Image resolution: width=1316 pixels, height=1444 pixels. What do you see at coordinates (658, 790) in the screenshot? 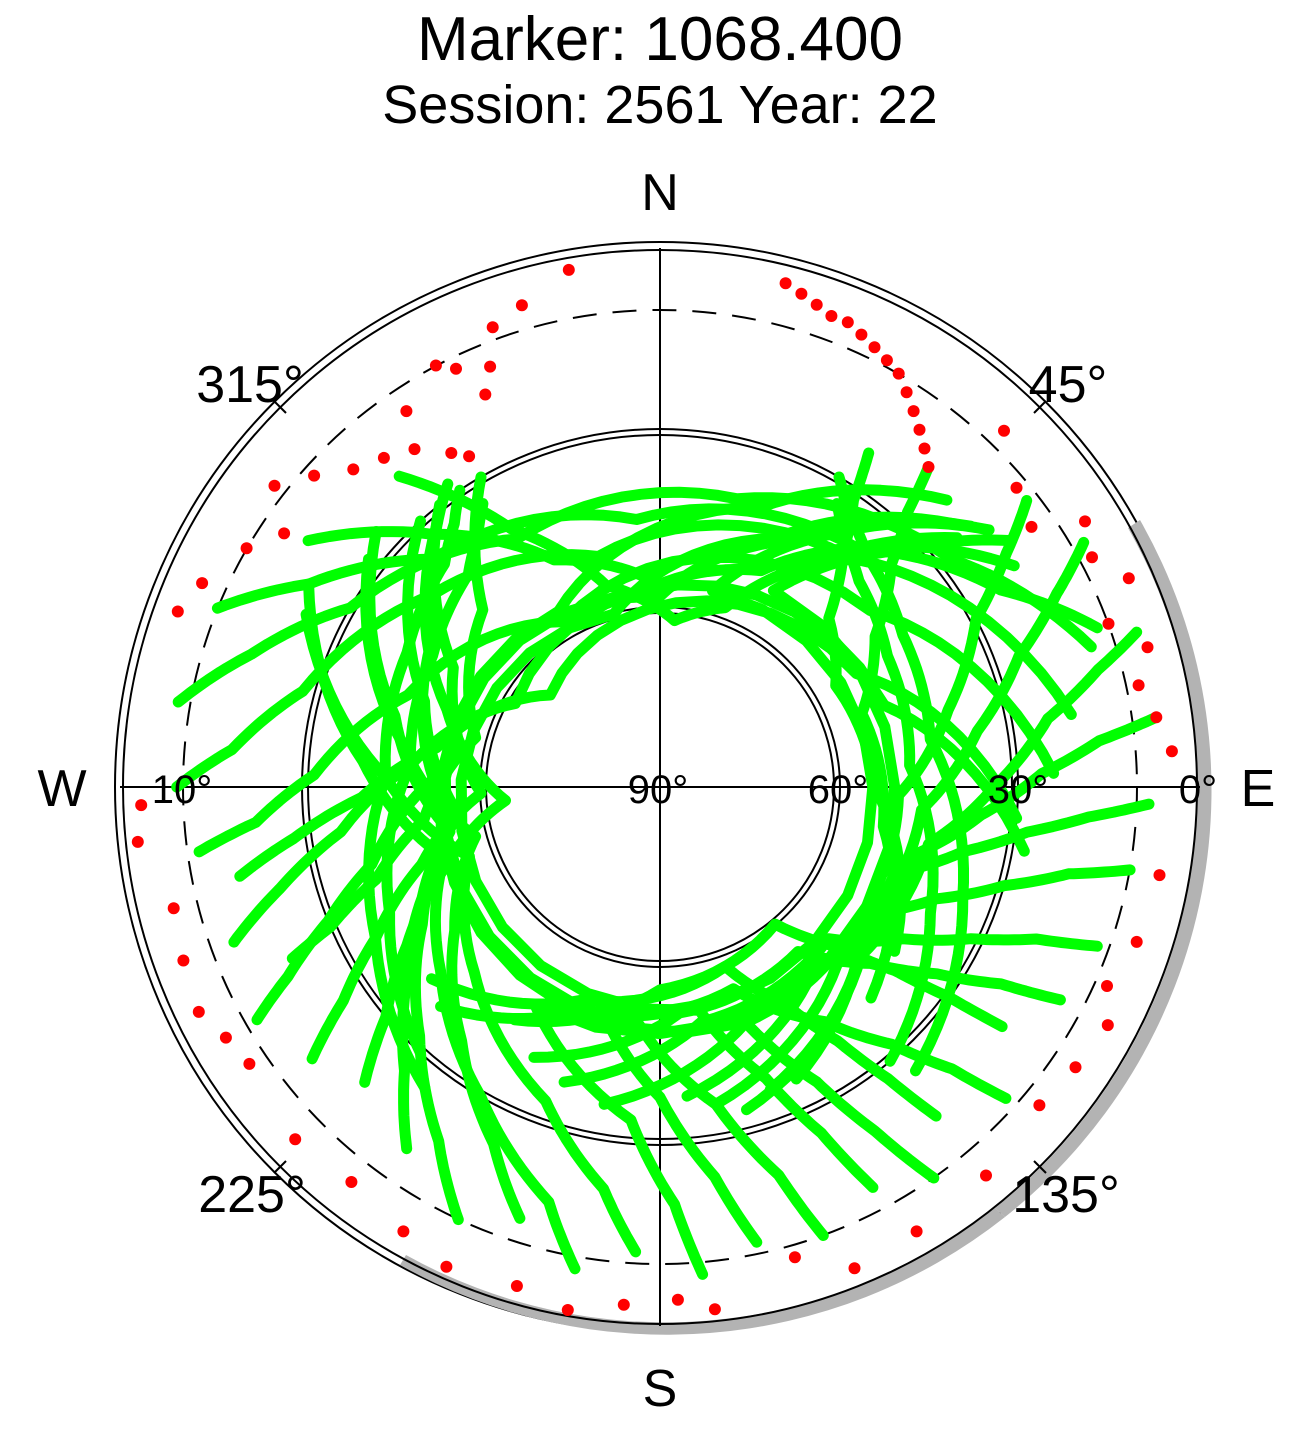
I see `elevation-label-90: 90°` at bounding box center [658, 790].